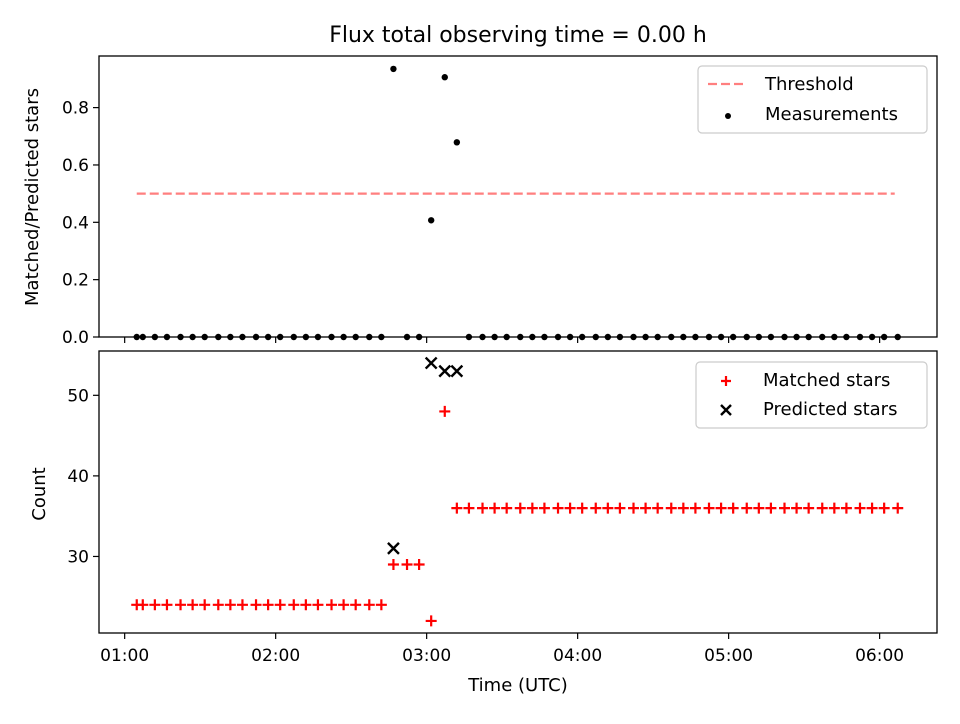 The width and height of the screenshot is (960, 724). I want to click on bottom-x-tick-label: 06:00, so click(879, 656).